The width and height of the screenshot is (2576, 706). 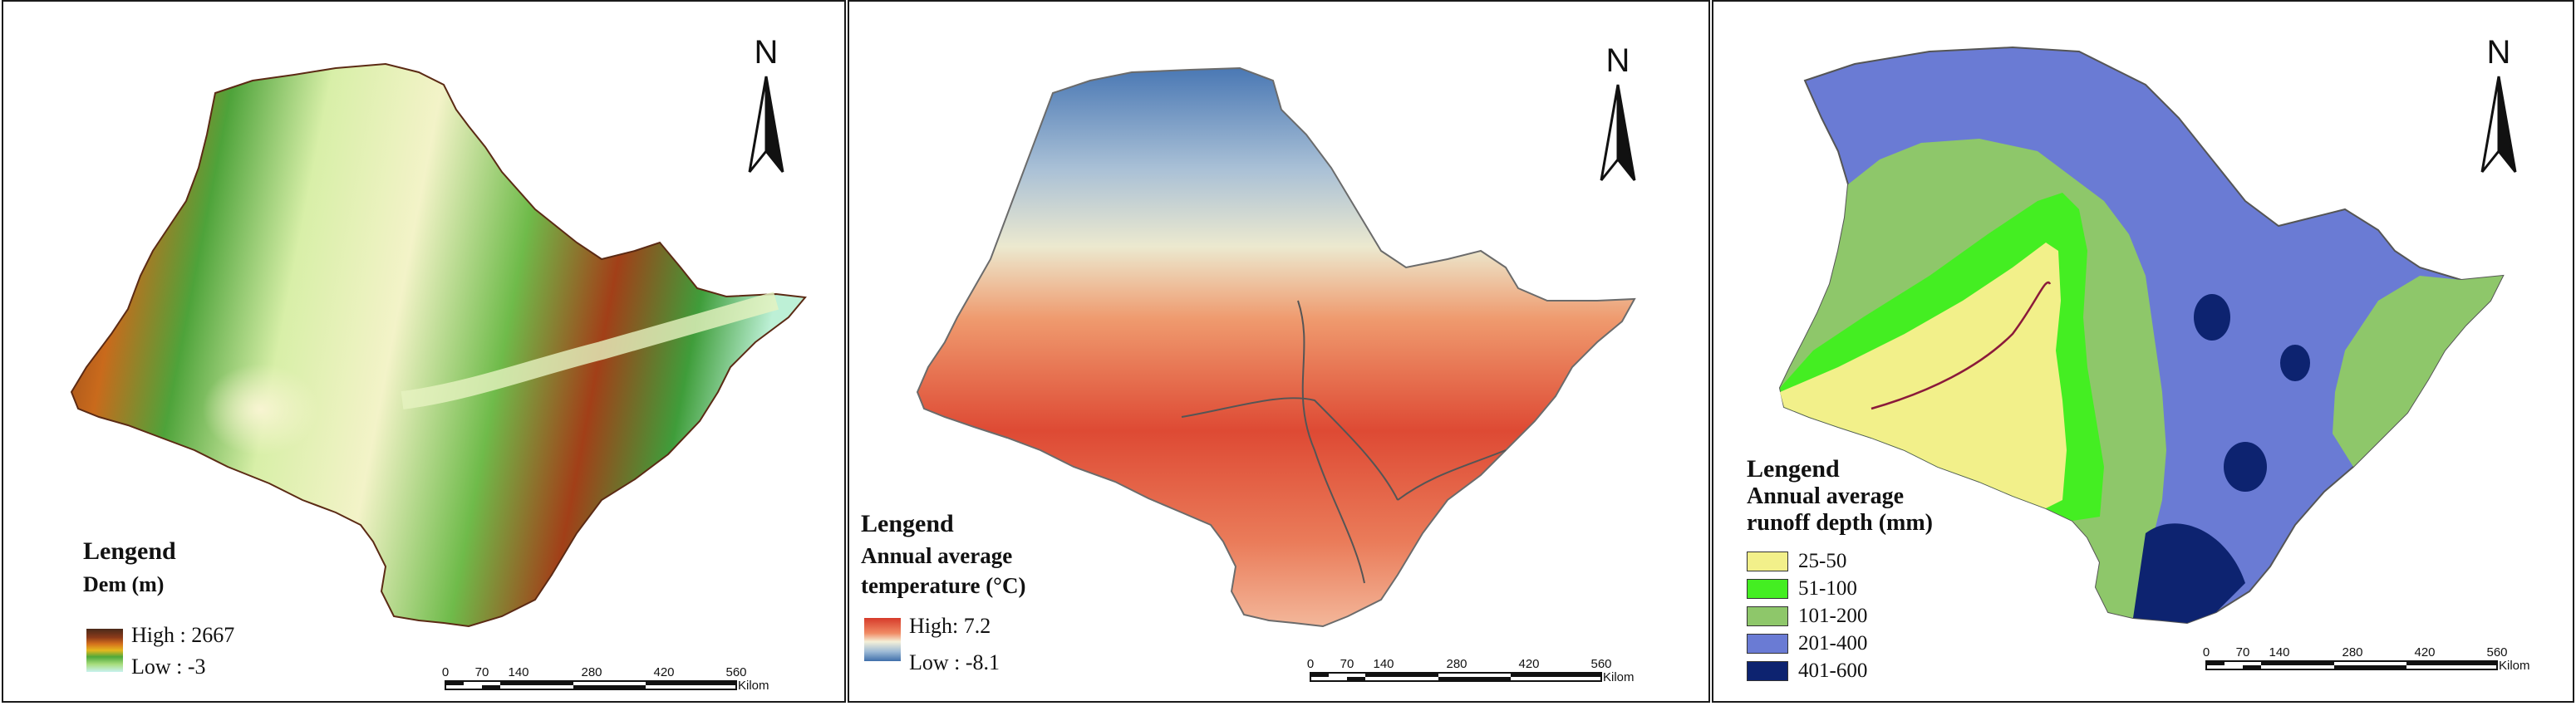 What do you see at coordinates (183, 635) in the screenshot?
I see `legend-high-label: High : 2667` at bounding box center [183, 635].